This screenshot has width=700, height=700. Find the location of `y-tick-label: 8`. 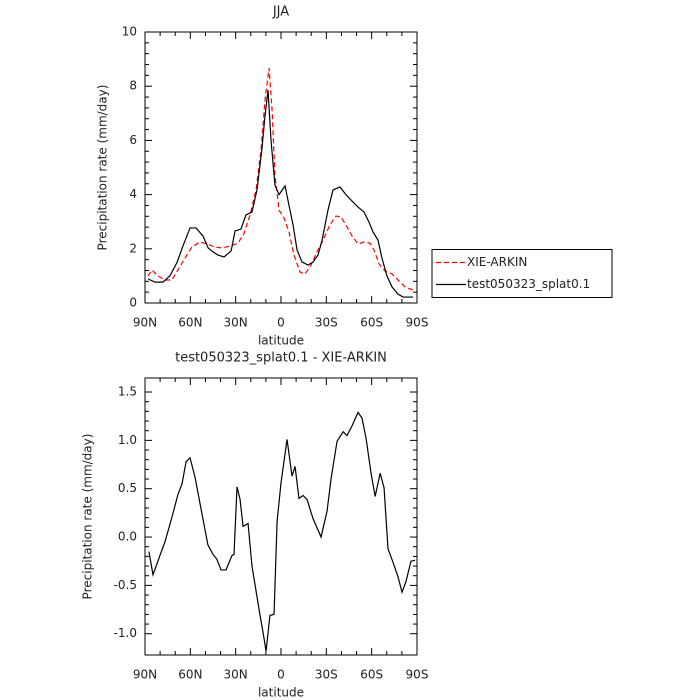

y-tick-label: 8 is located at coordinates (133, 86).